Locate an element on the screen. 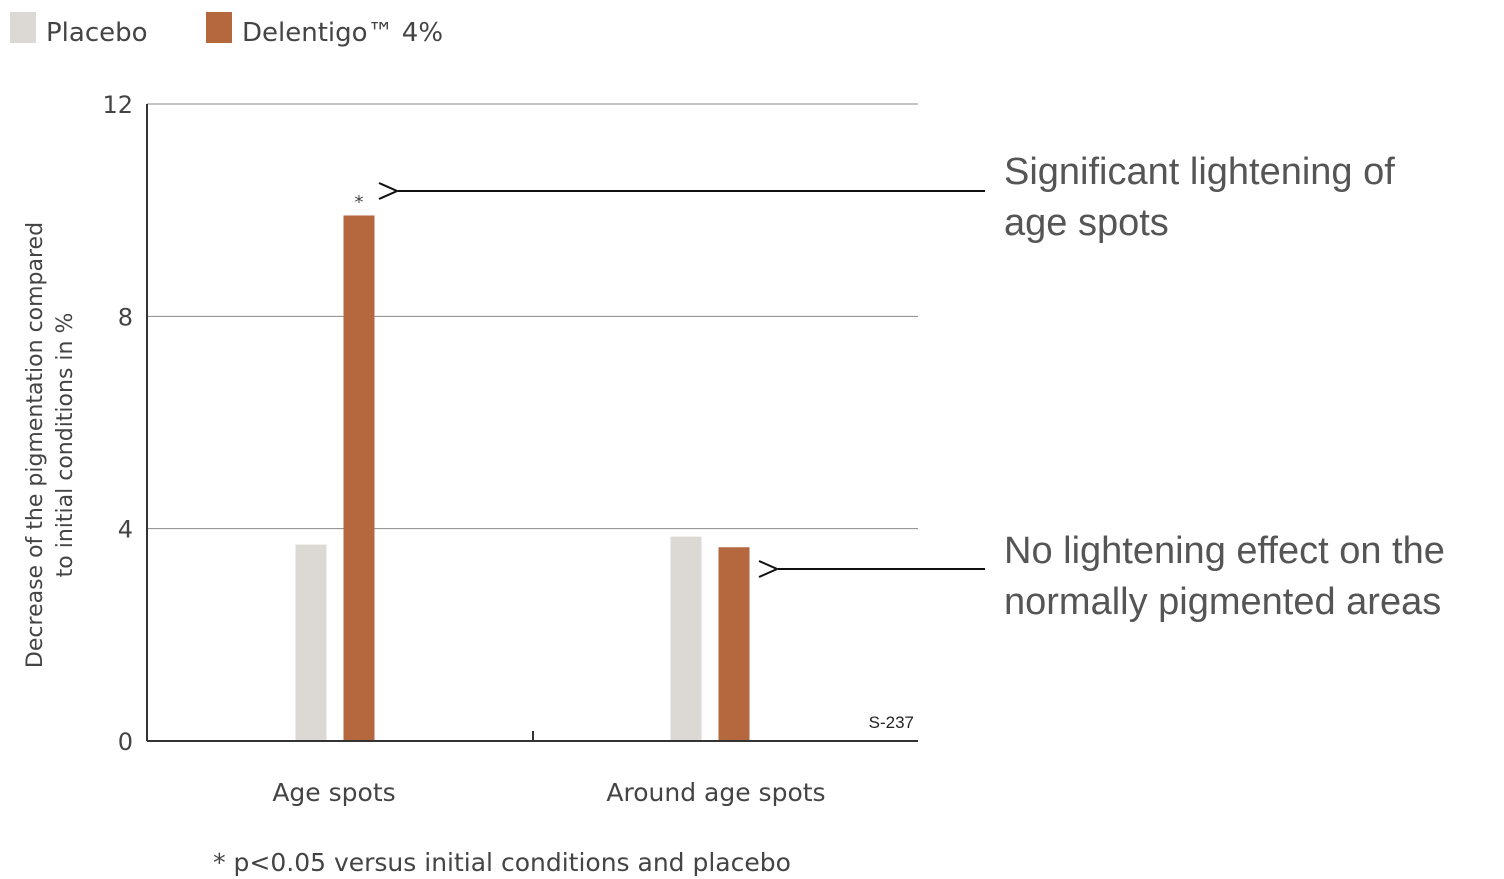  legend-swatch-delentigo is located at coordinates (219, 27).